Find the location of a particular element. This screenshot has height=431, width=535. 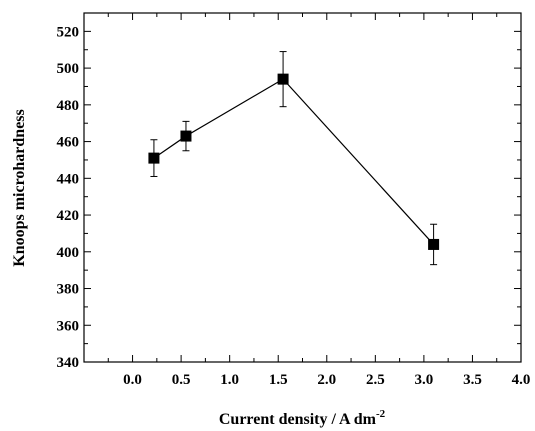

y-tick-label: 500 is located at coordinates (68, 69).